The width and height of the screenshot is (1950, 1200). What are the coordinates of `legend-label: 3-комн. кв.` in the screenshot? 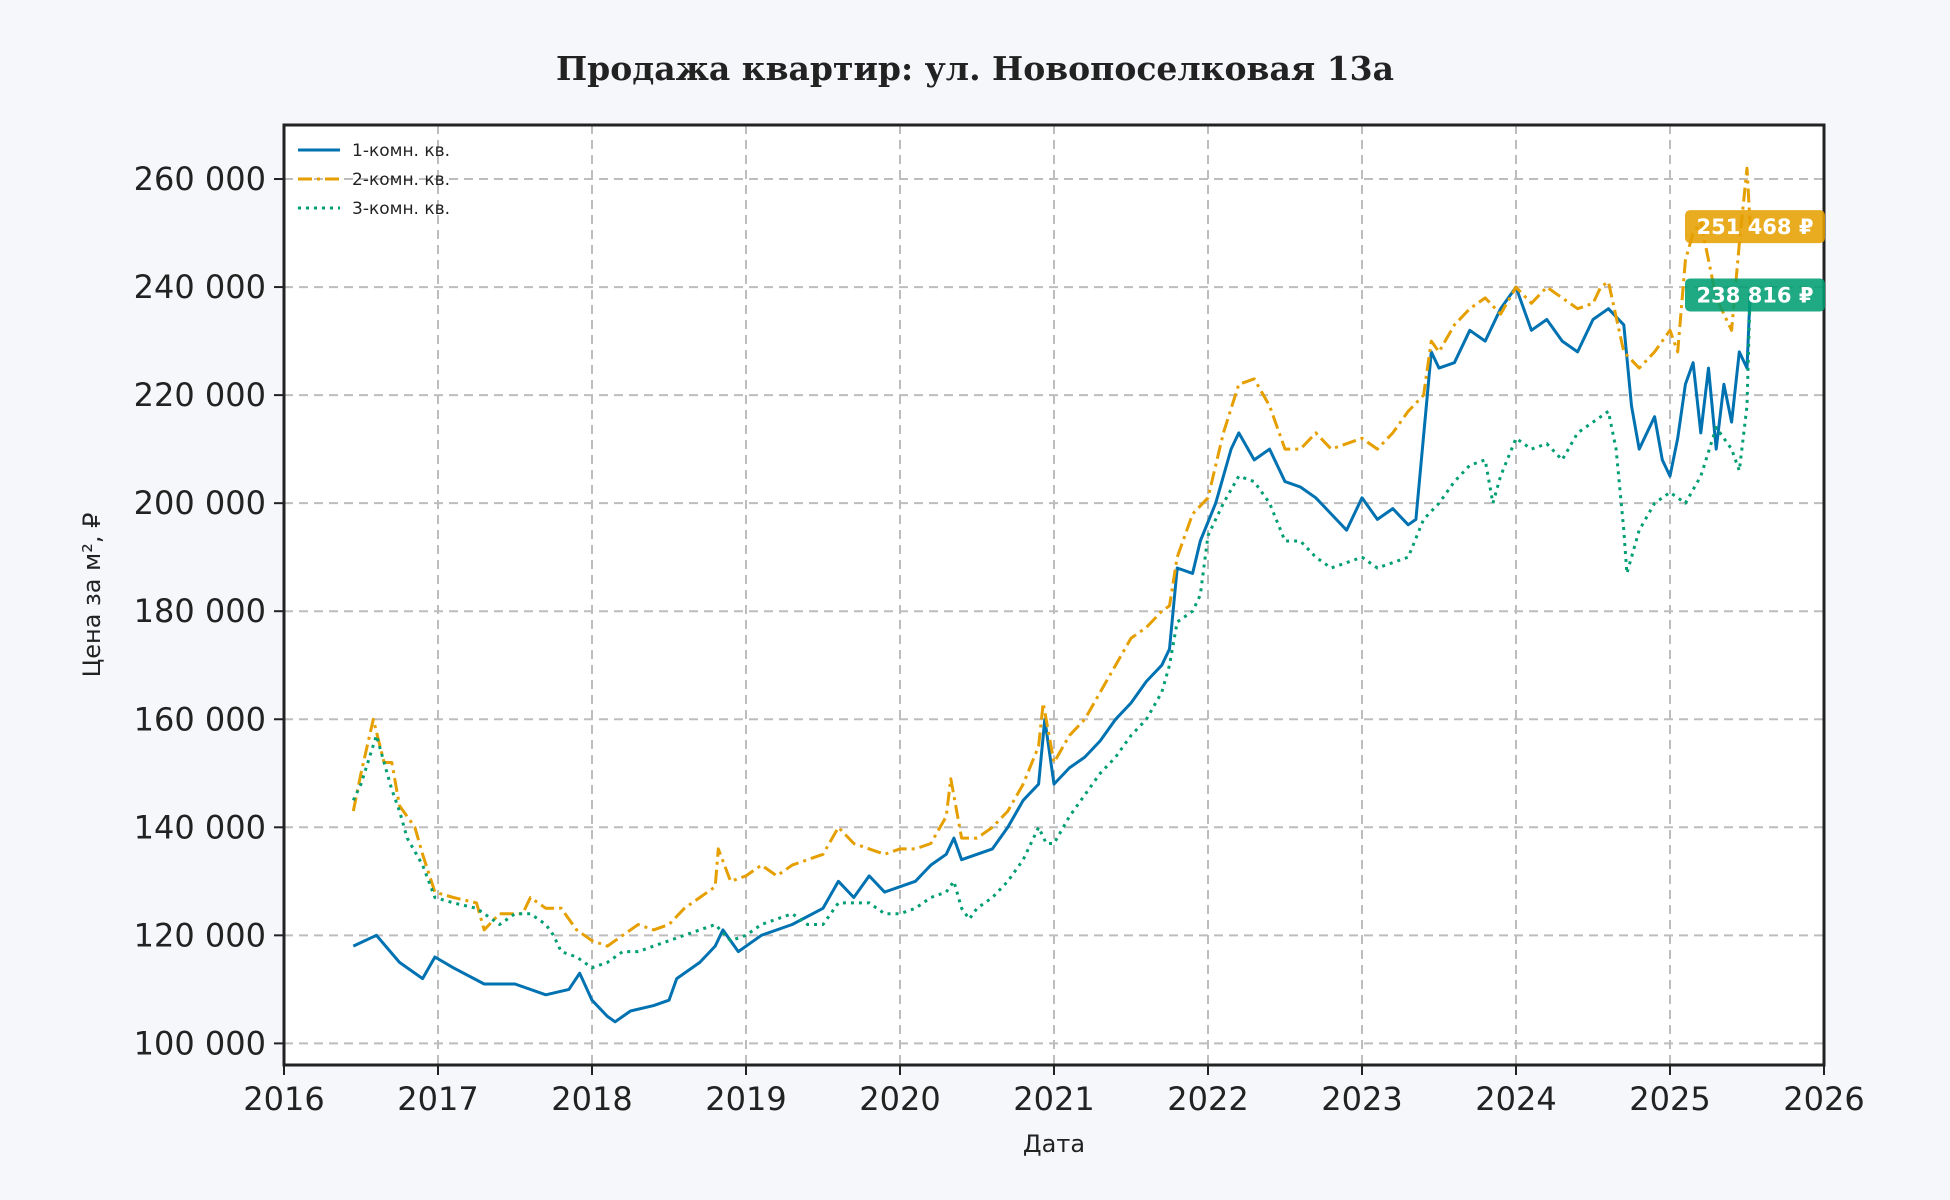 It's located at (401, 209).